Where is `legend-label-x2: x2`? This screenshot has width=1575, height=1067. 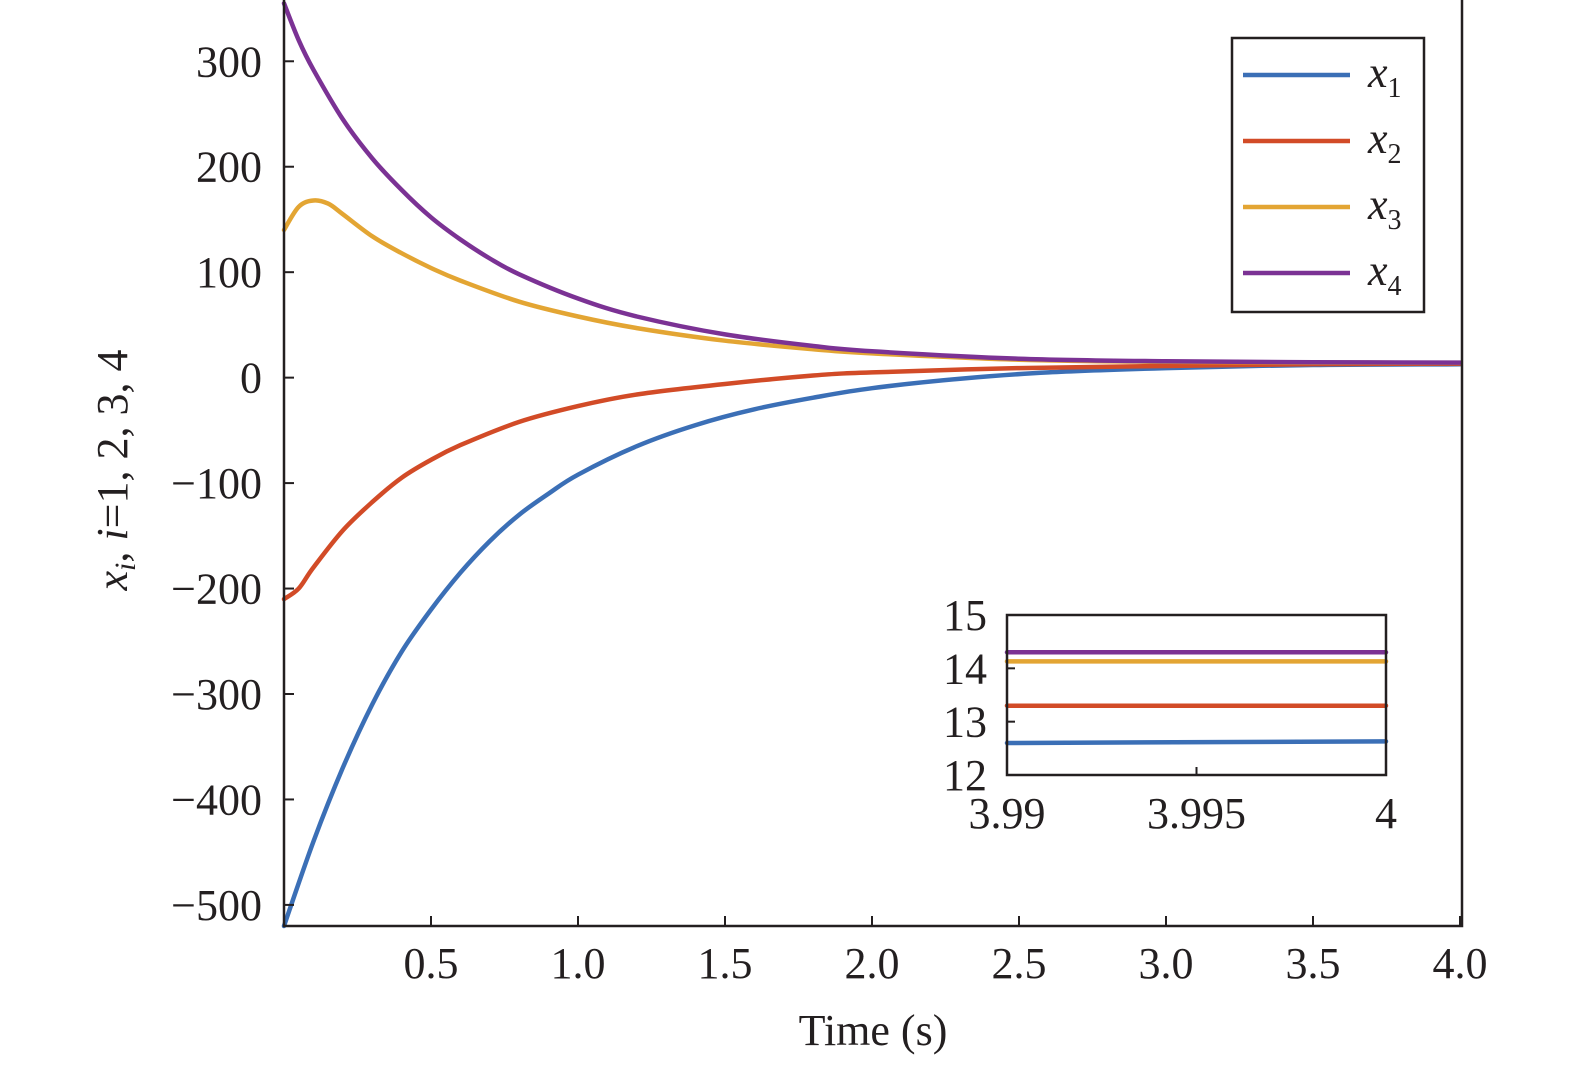 legend-label-x2: x2 is located at coordinates (1384, 142).